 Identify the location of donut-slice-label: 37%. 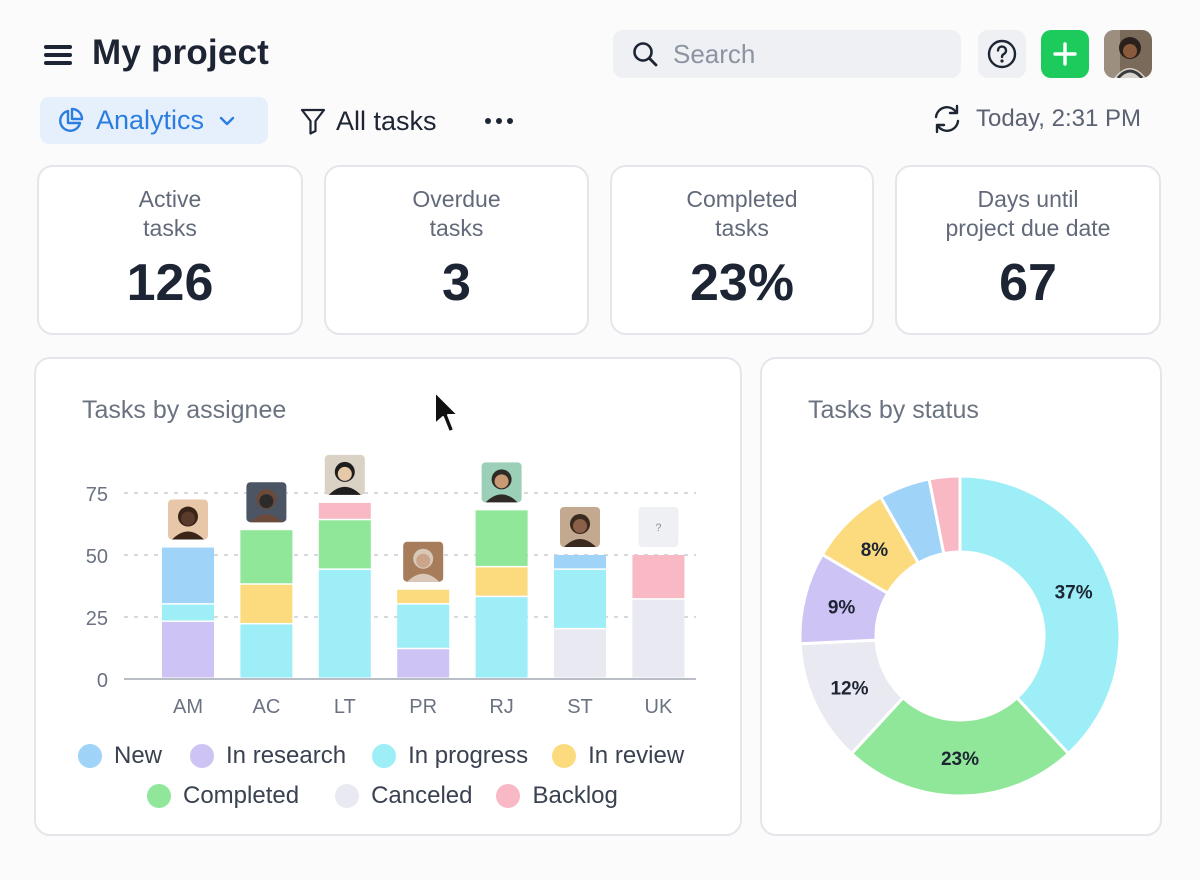
(1074, 593).